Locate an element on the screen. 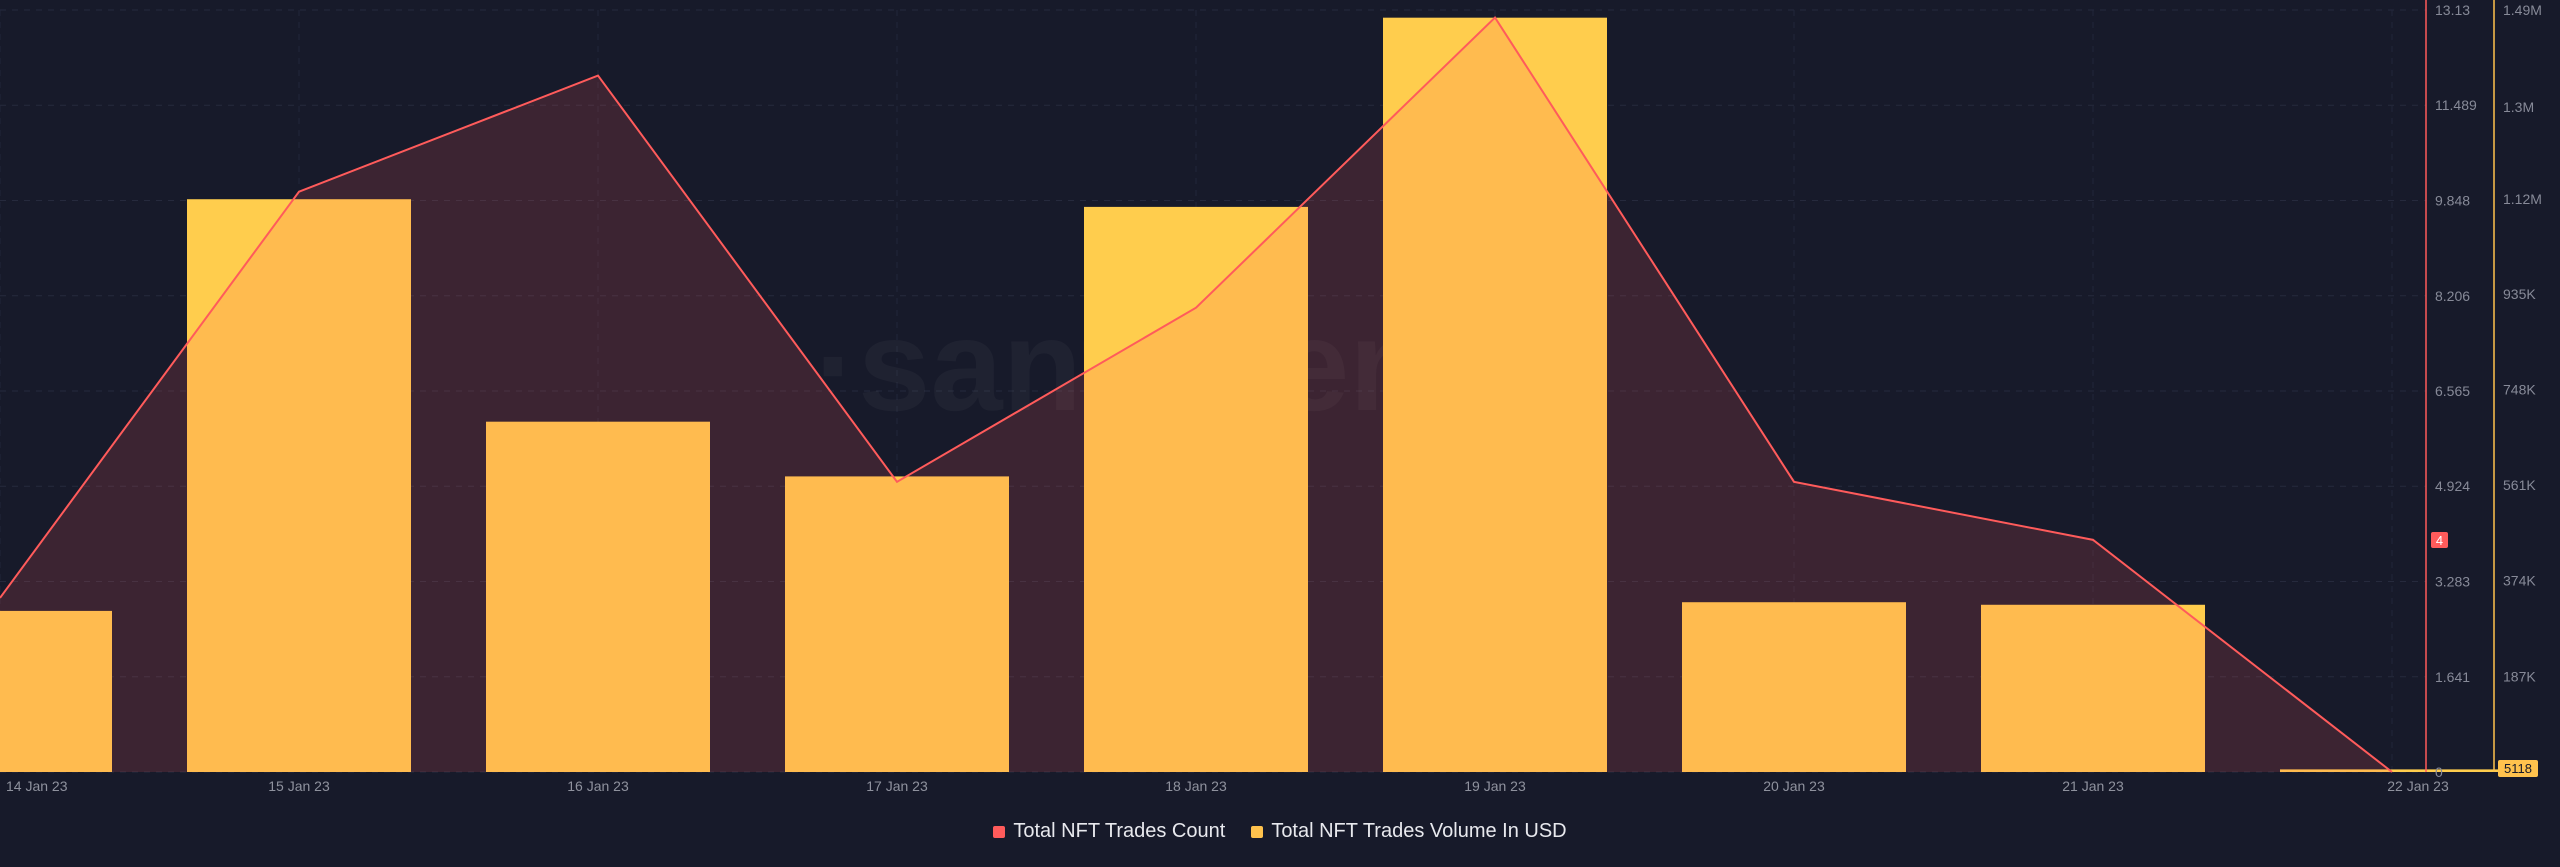 This screenshot has width=2560, height=867. right-tick-label: 561K is located at coordinates (2519, 485).